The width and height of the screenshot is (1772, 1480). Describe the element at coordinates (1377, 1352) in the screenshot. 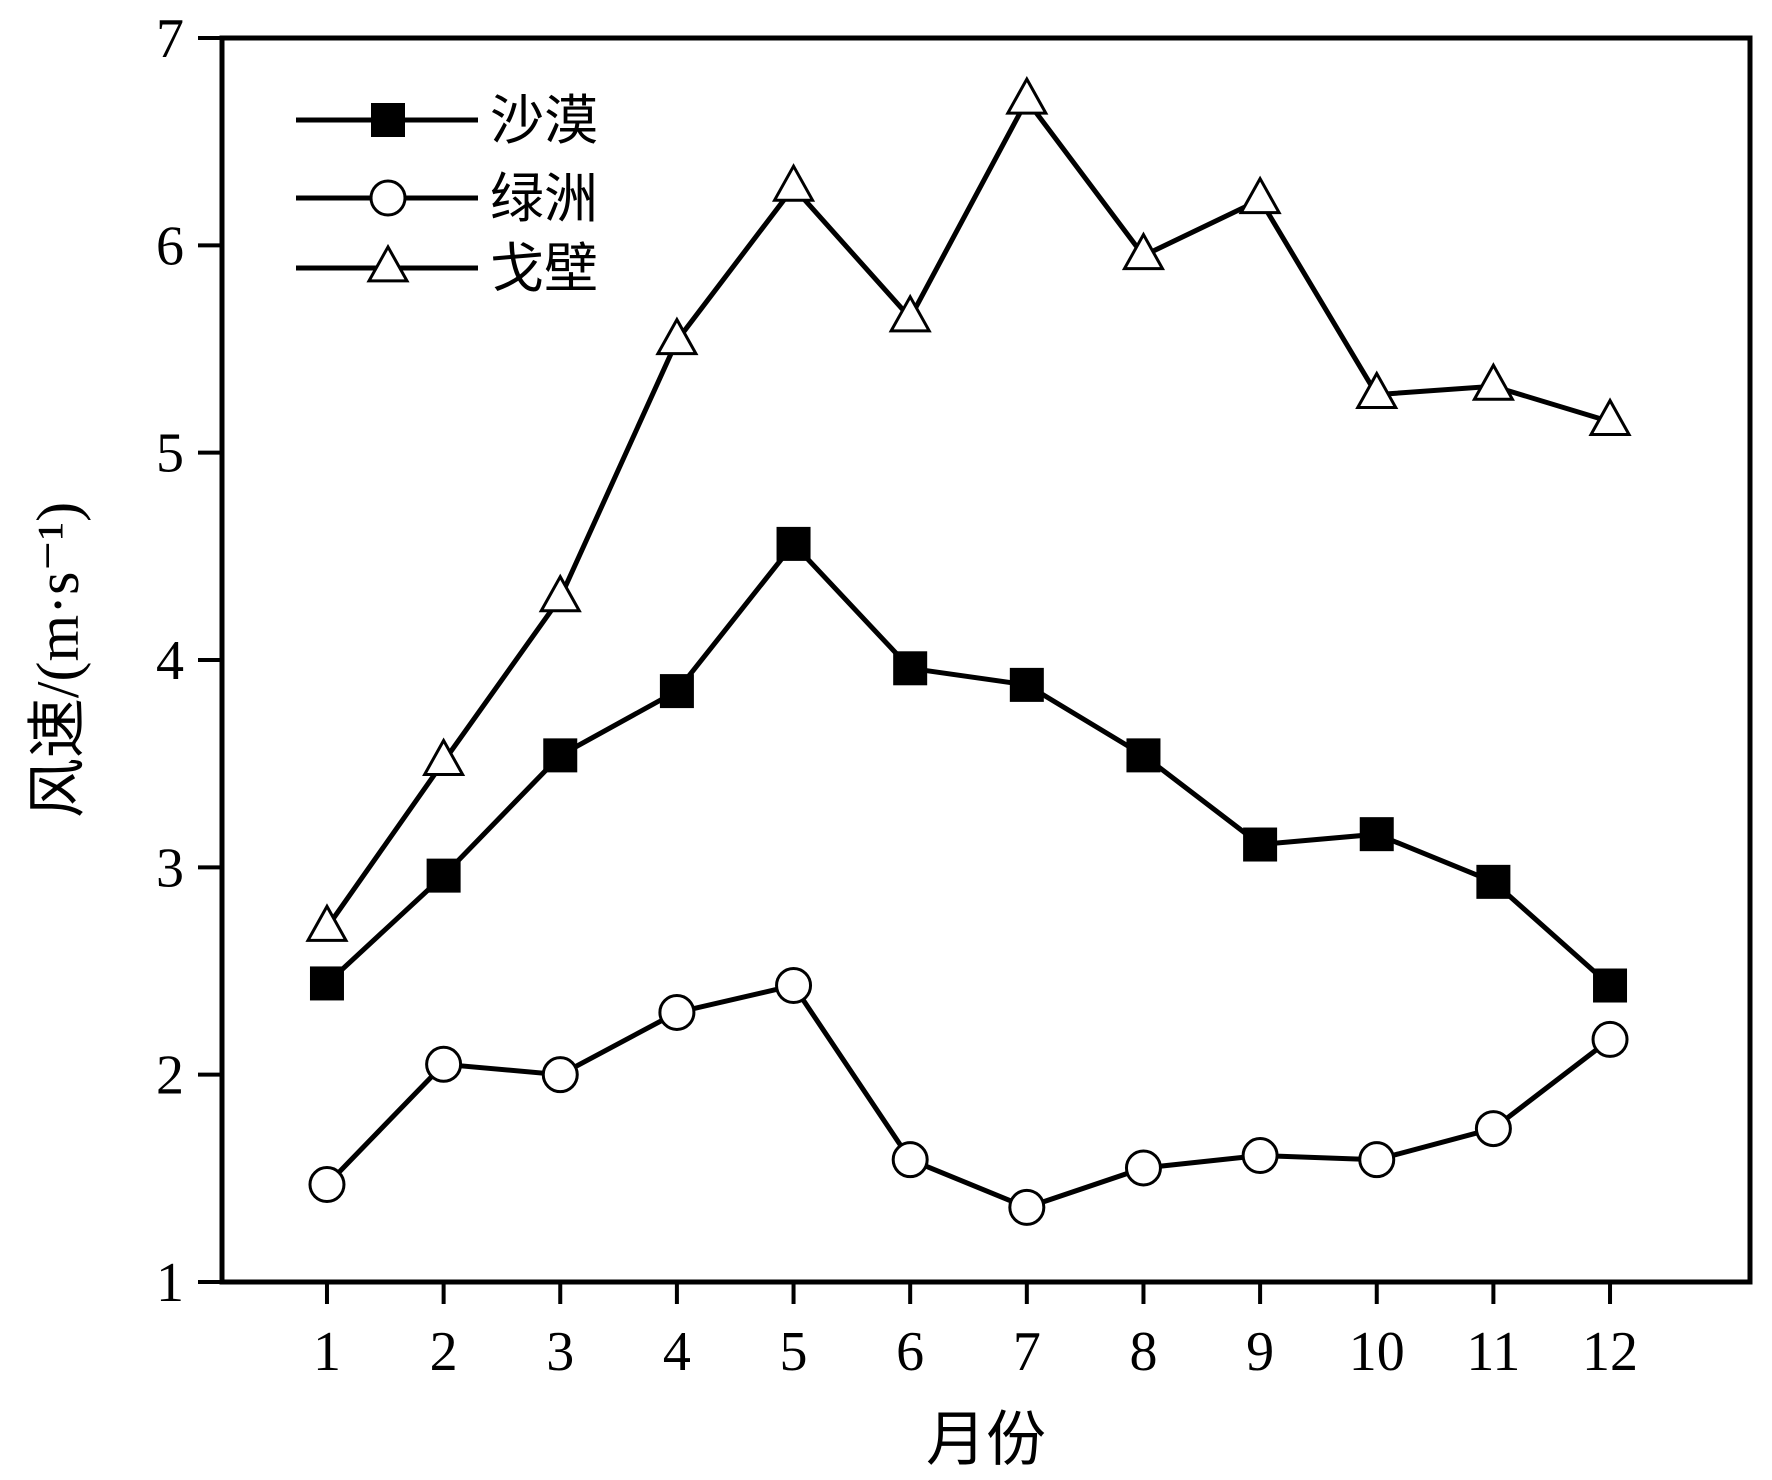

I see `x-tick-label: 10` at that location.